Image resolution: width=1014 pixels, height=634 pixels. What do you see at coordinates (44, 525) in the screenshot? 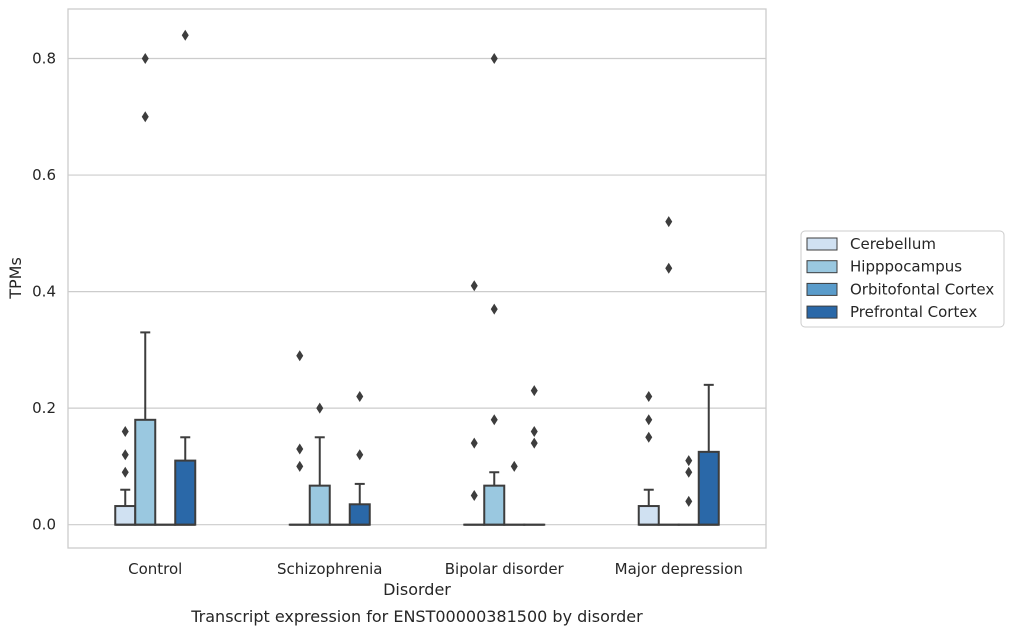
I see `y-tick-label: 0.0` at bounding box center [44, 525].